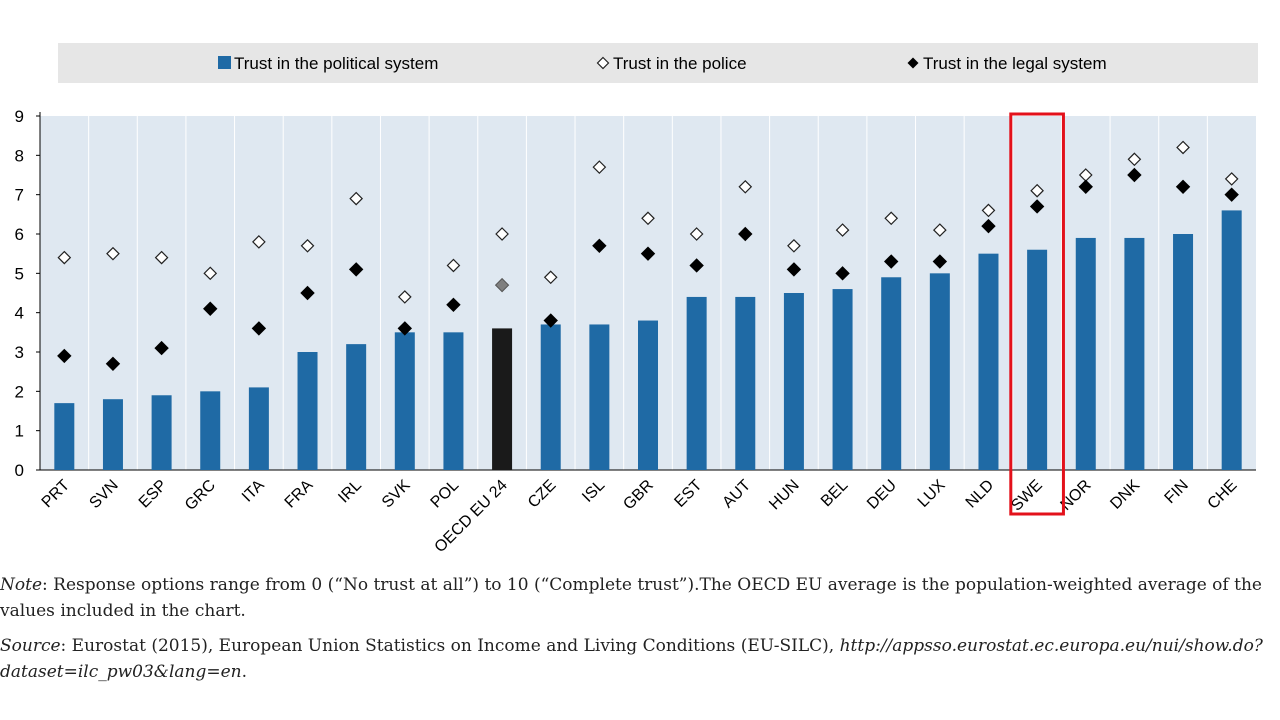 Image resolution: width=1280 pixels, height=720 pixels. Describe the element at coordinates (356, 407) in the screenshot. I see `bar-irl` at that location.